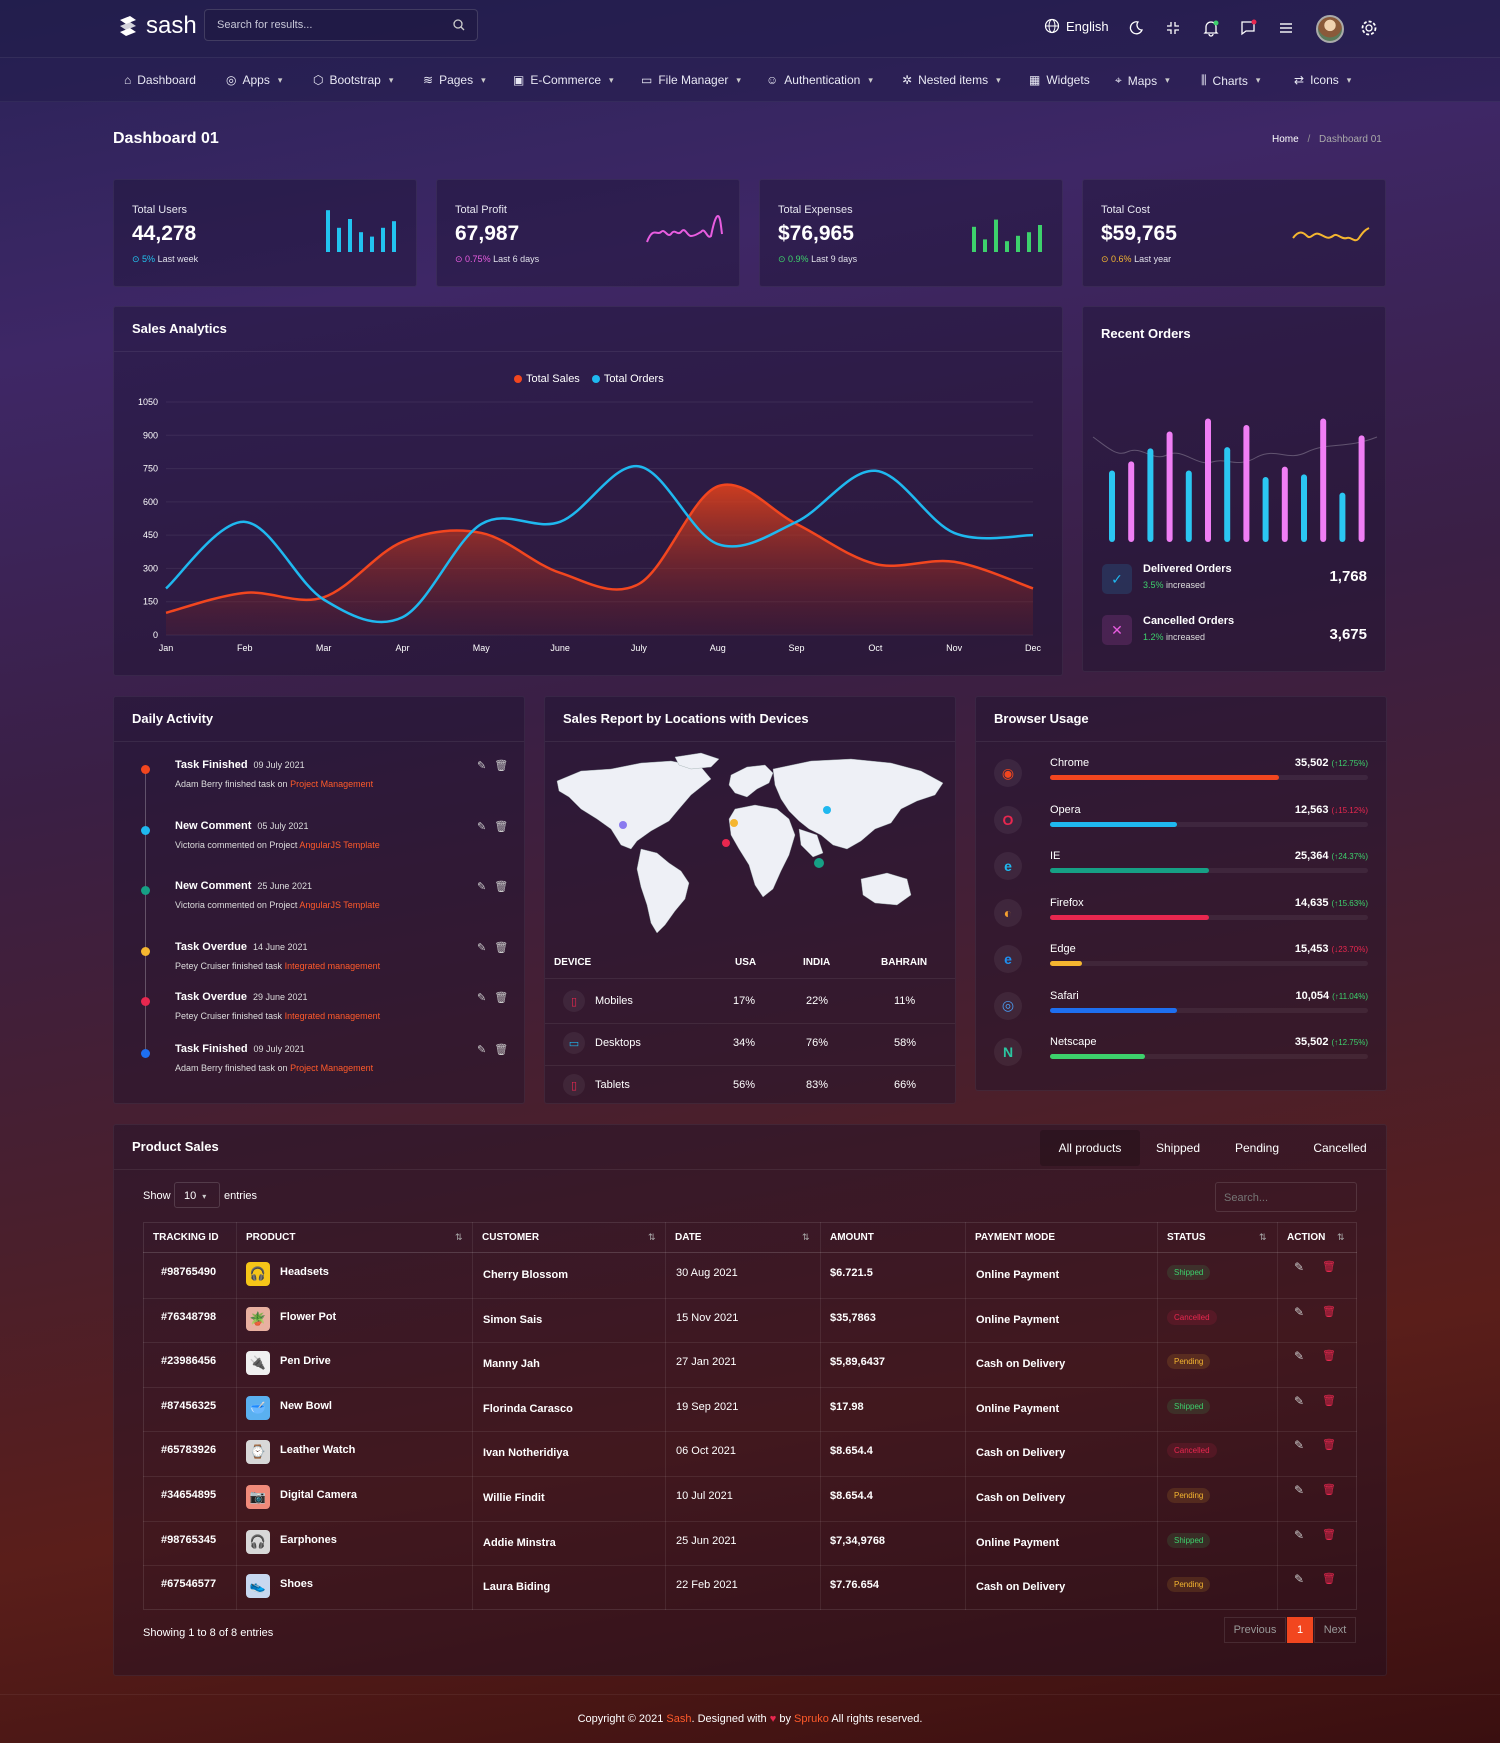  Describe the element at coordinates (459, 25) in the screenshot. I see `search-icon` at that location.